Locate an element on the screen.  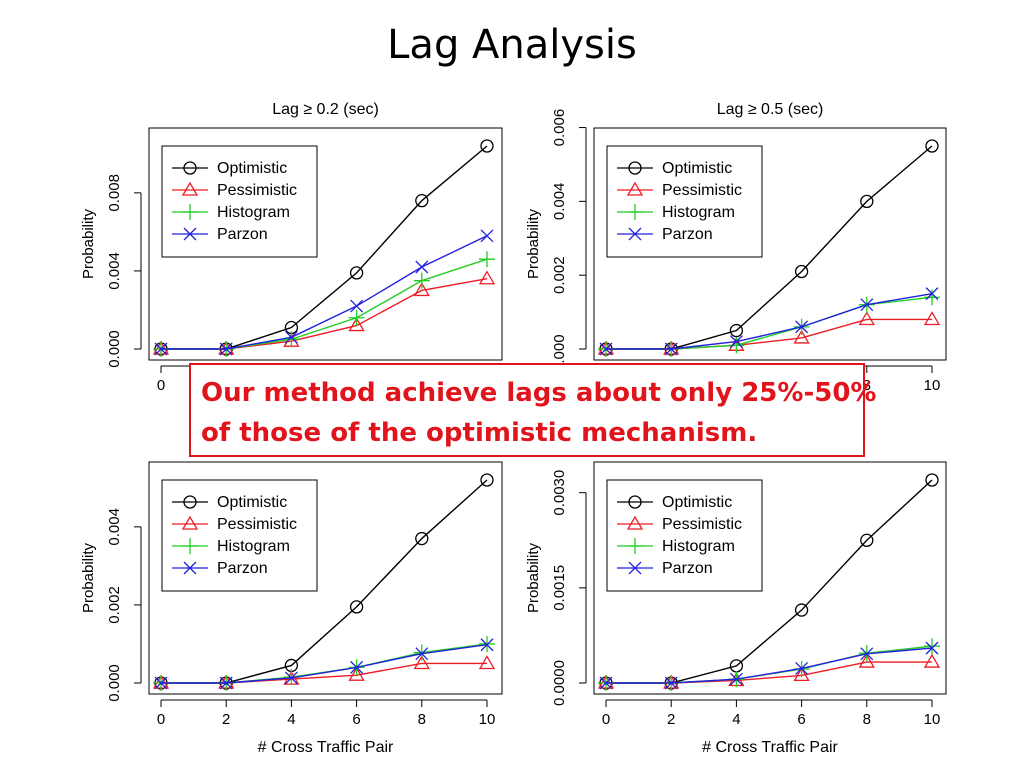
series-histogram is located at coordinates (324, 304).